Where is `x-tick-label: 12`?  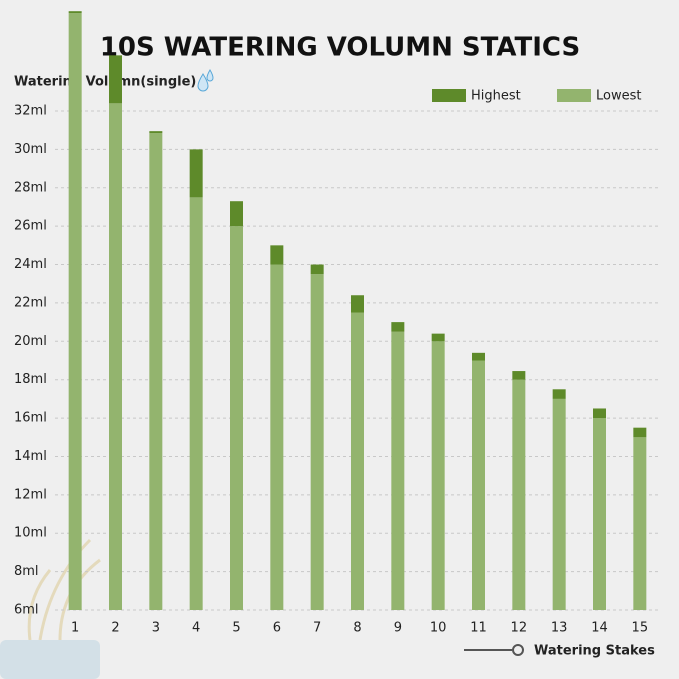
x-tick-label: 12 is located at coordinates (519, 628).